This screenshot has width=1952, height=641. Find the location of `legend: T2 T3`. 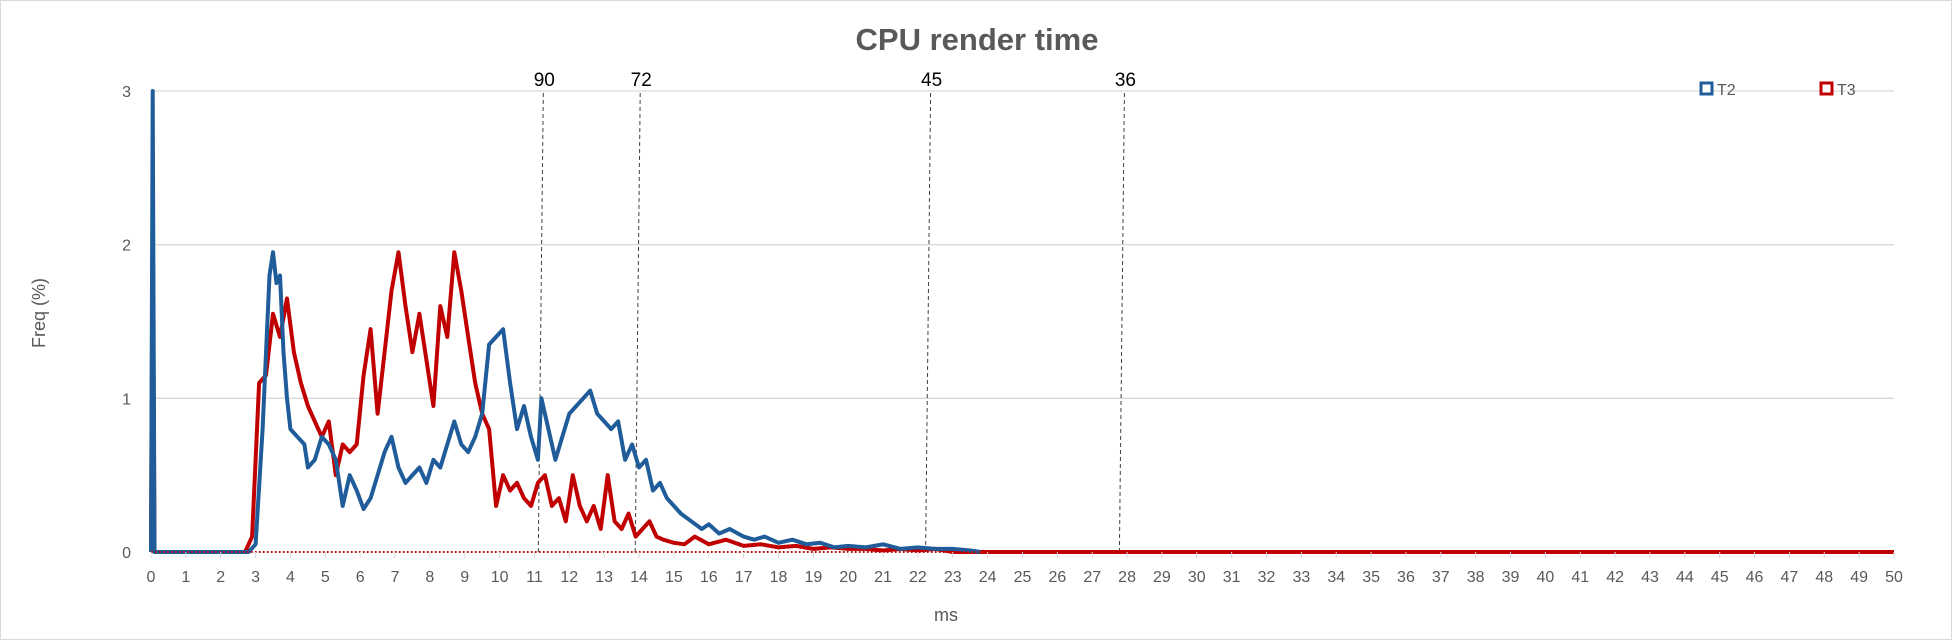

legend: T2 T3 is located at coordinates (1777, 90).